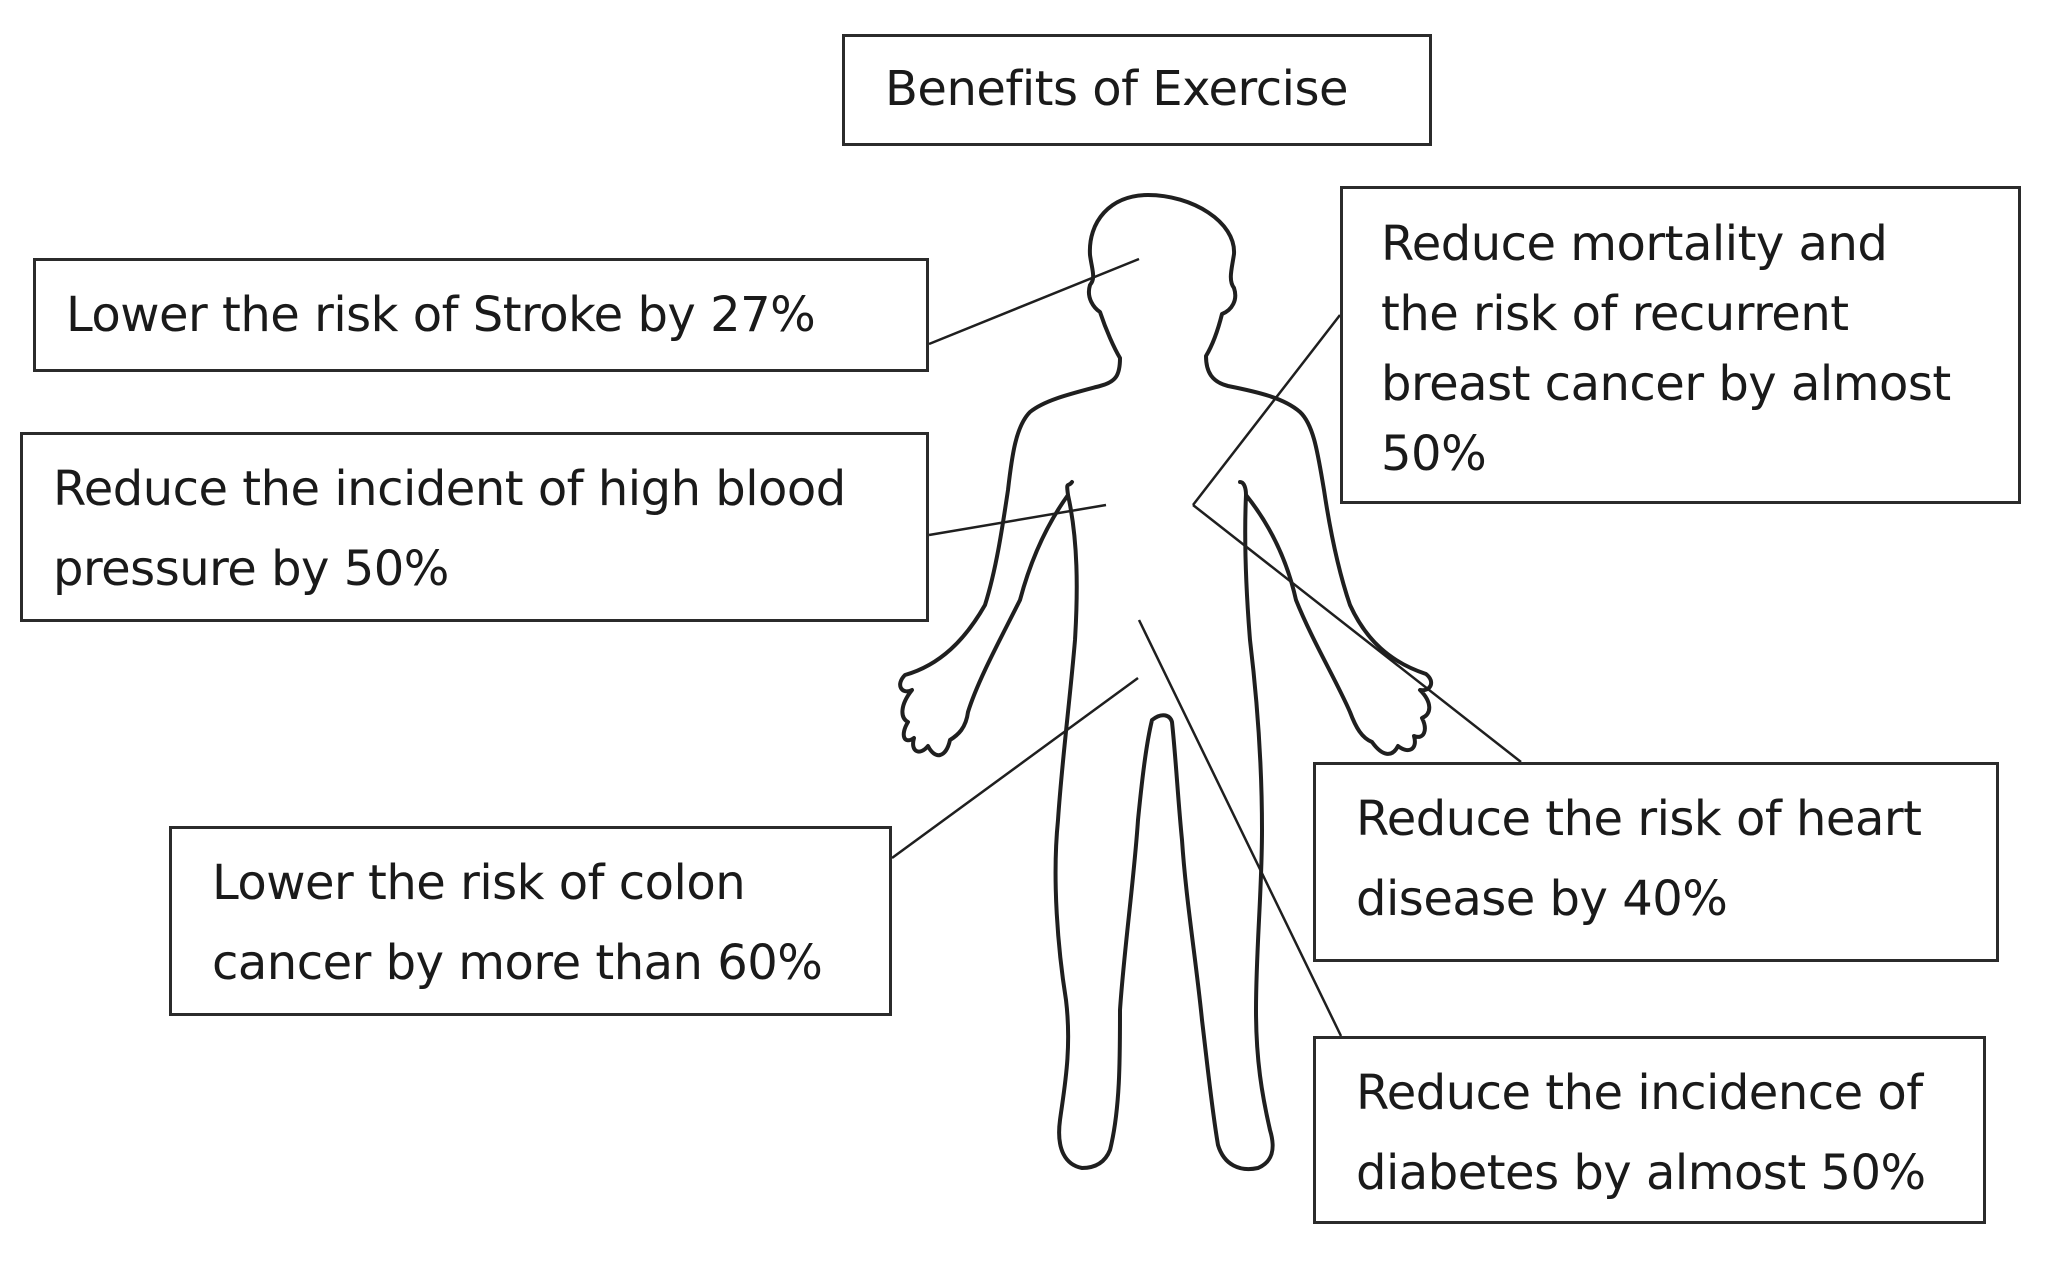 The width and height of the screenshot is (2048, 1276). I want to click on callout-breast-line-2: the risk of recurrent, so click(1615, 314).